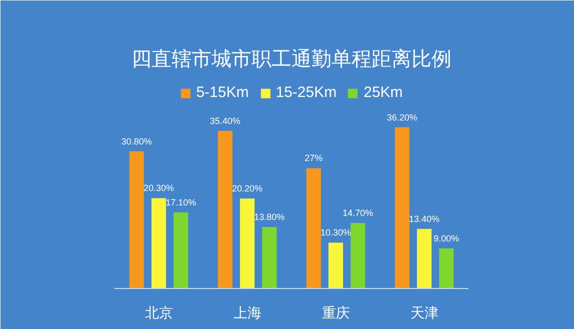 This screenshot has height=329, width=574. What do you see at coordinates (402, 117) in the screenshot?
I see `data-label: 36.20%` at bounding box center [402, 117].